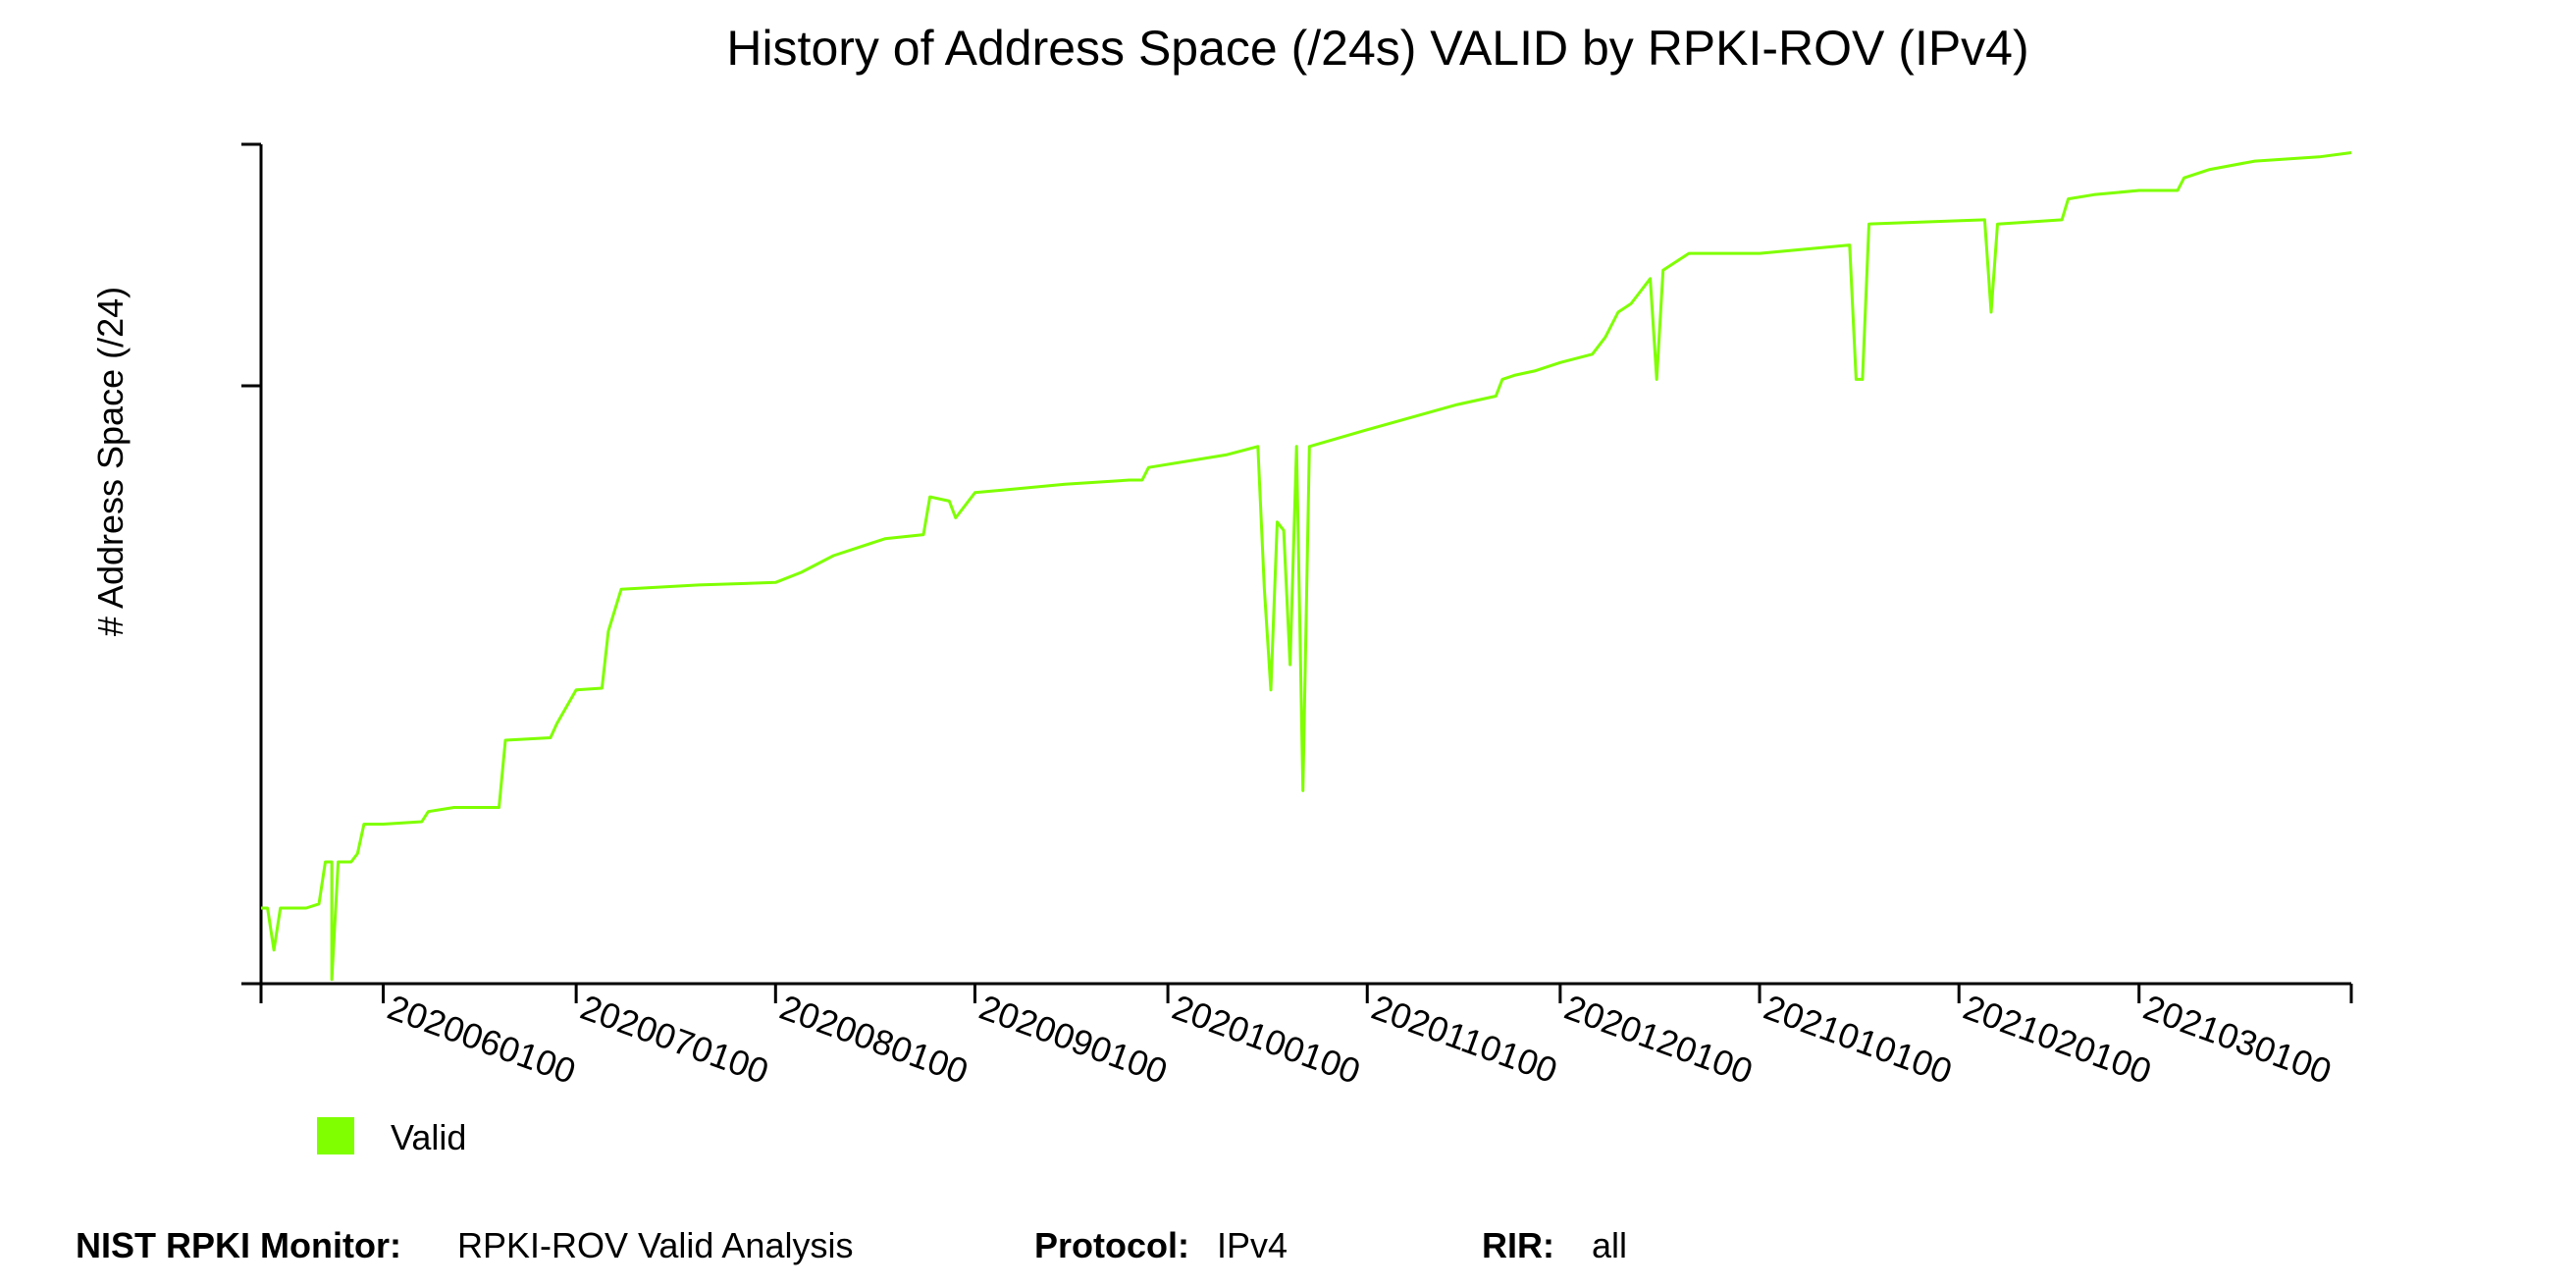 Image resolution: width=2576 pixels, height=1288 pixels. I want to click on x-tick-label: 2021010100, so click(1858, 1039).